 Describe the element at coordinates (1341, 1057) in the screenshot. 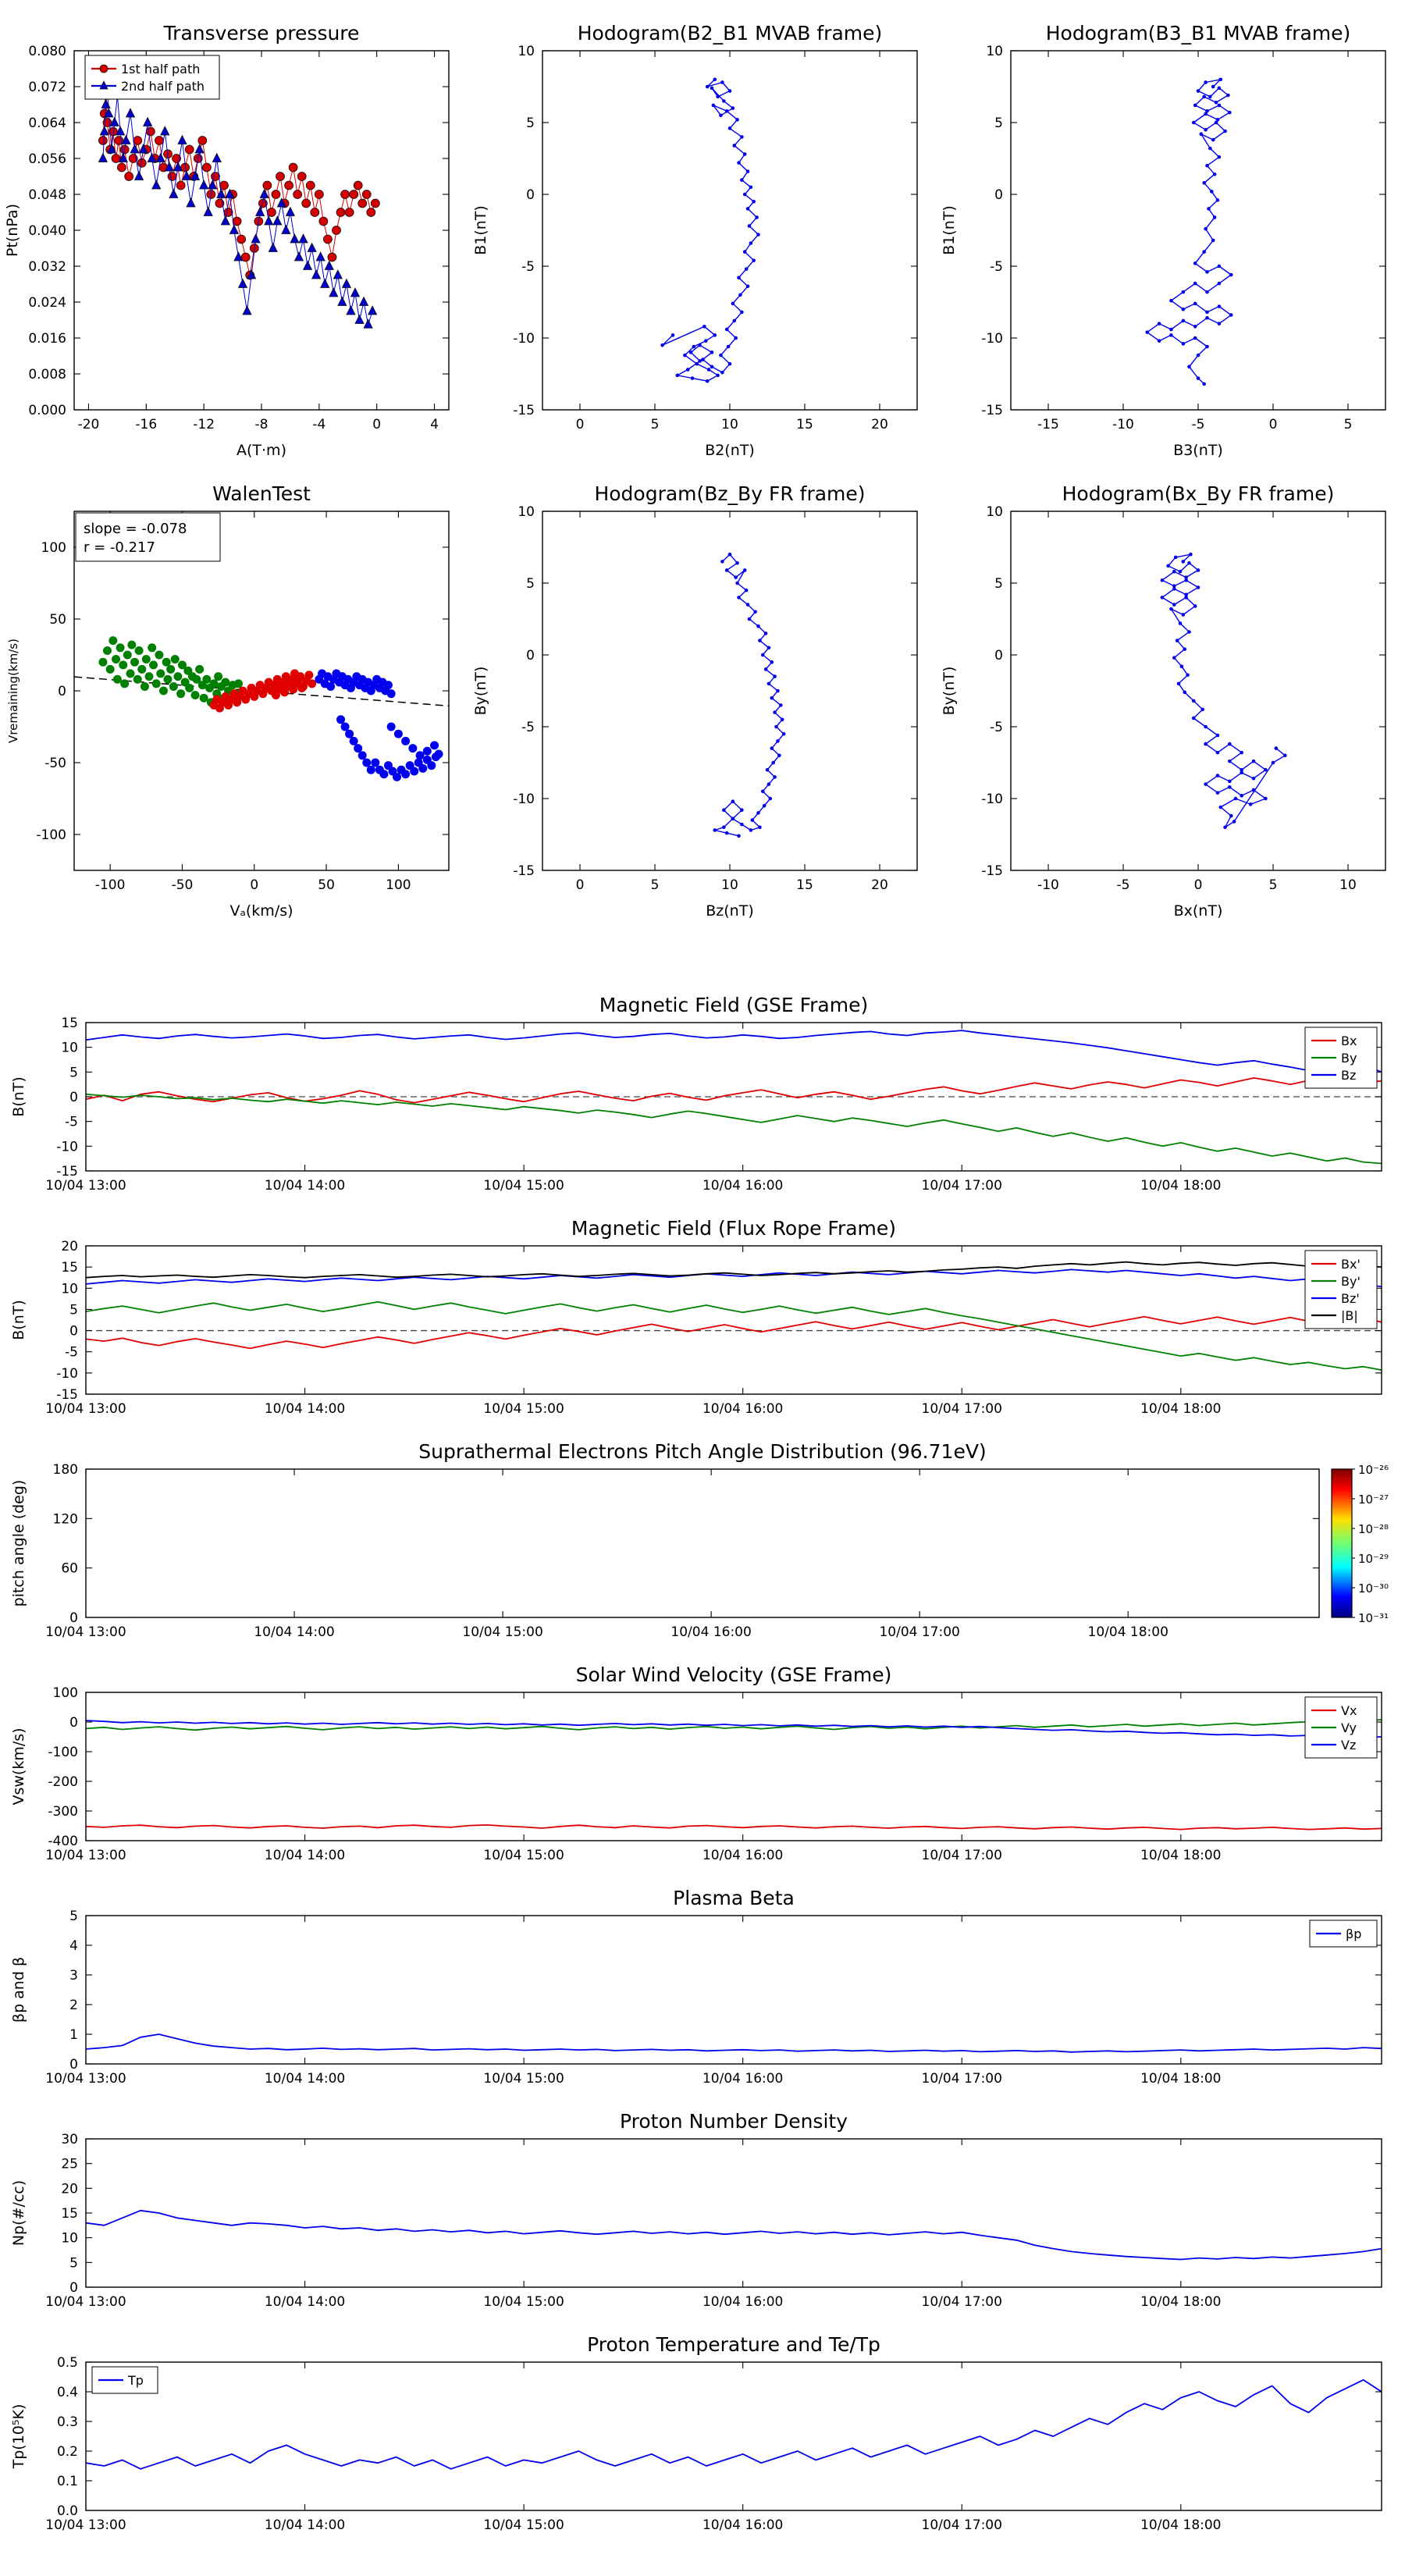

I see `legend: Bx By Bz` at that location.